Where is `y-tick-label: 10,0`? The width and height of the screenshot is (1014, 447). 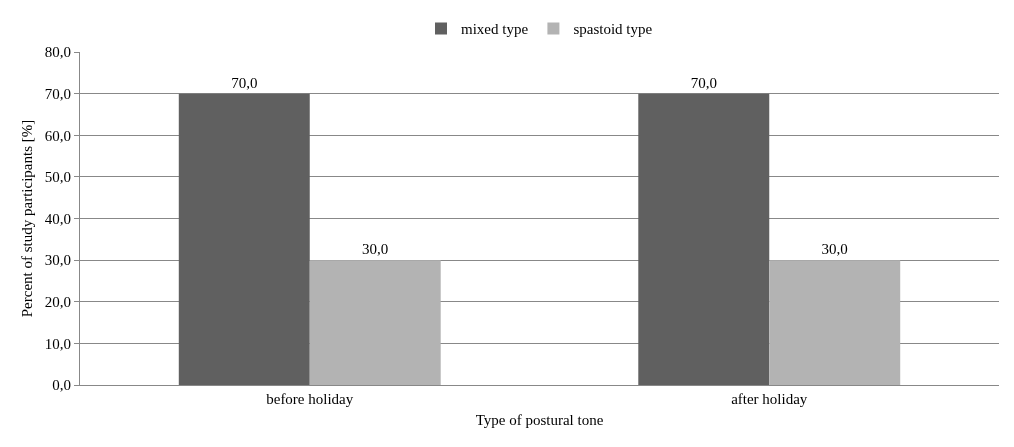
y-tick-label: 10,0 is located at coordinates (57, 343).